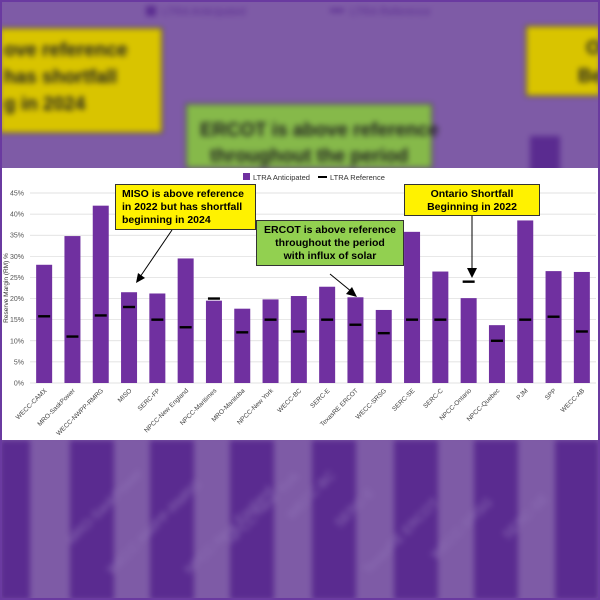 This screenshot has height=600, width=600. I want to click on chart-legend: LTRA Anticipated LTRA Reference, so click(314, 177).